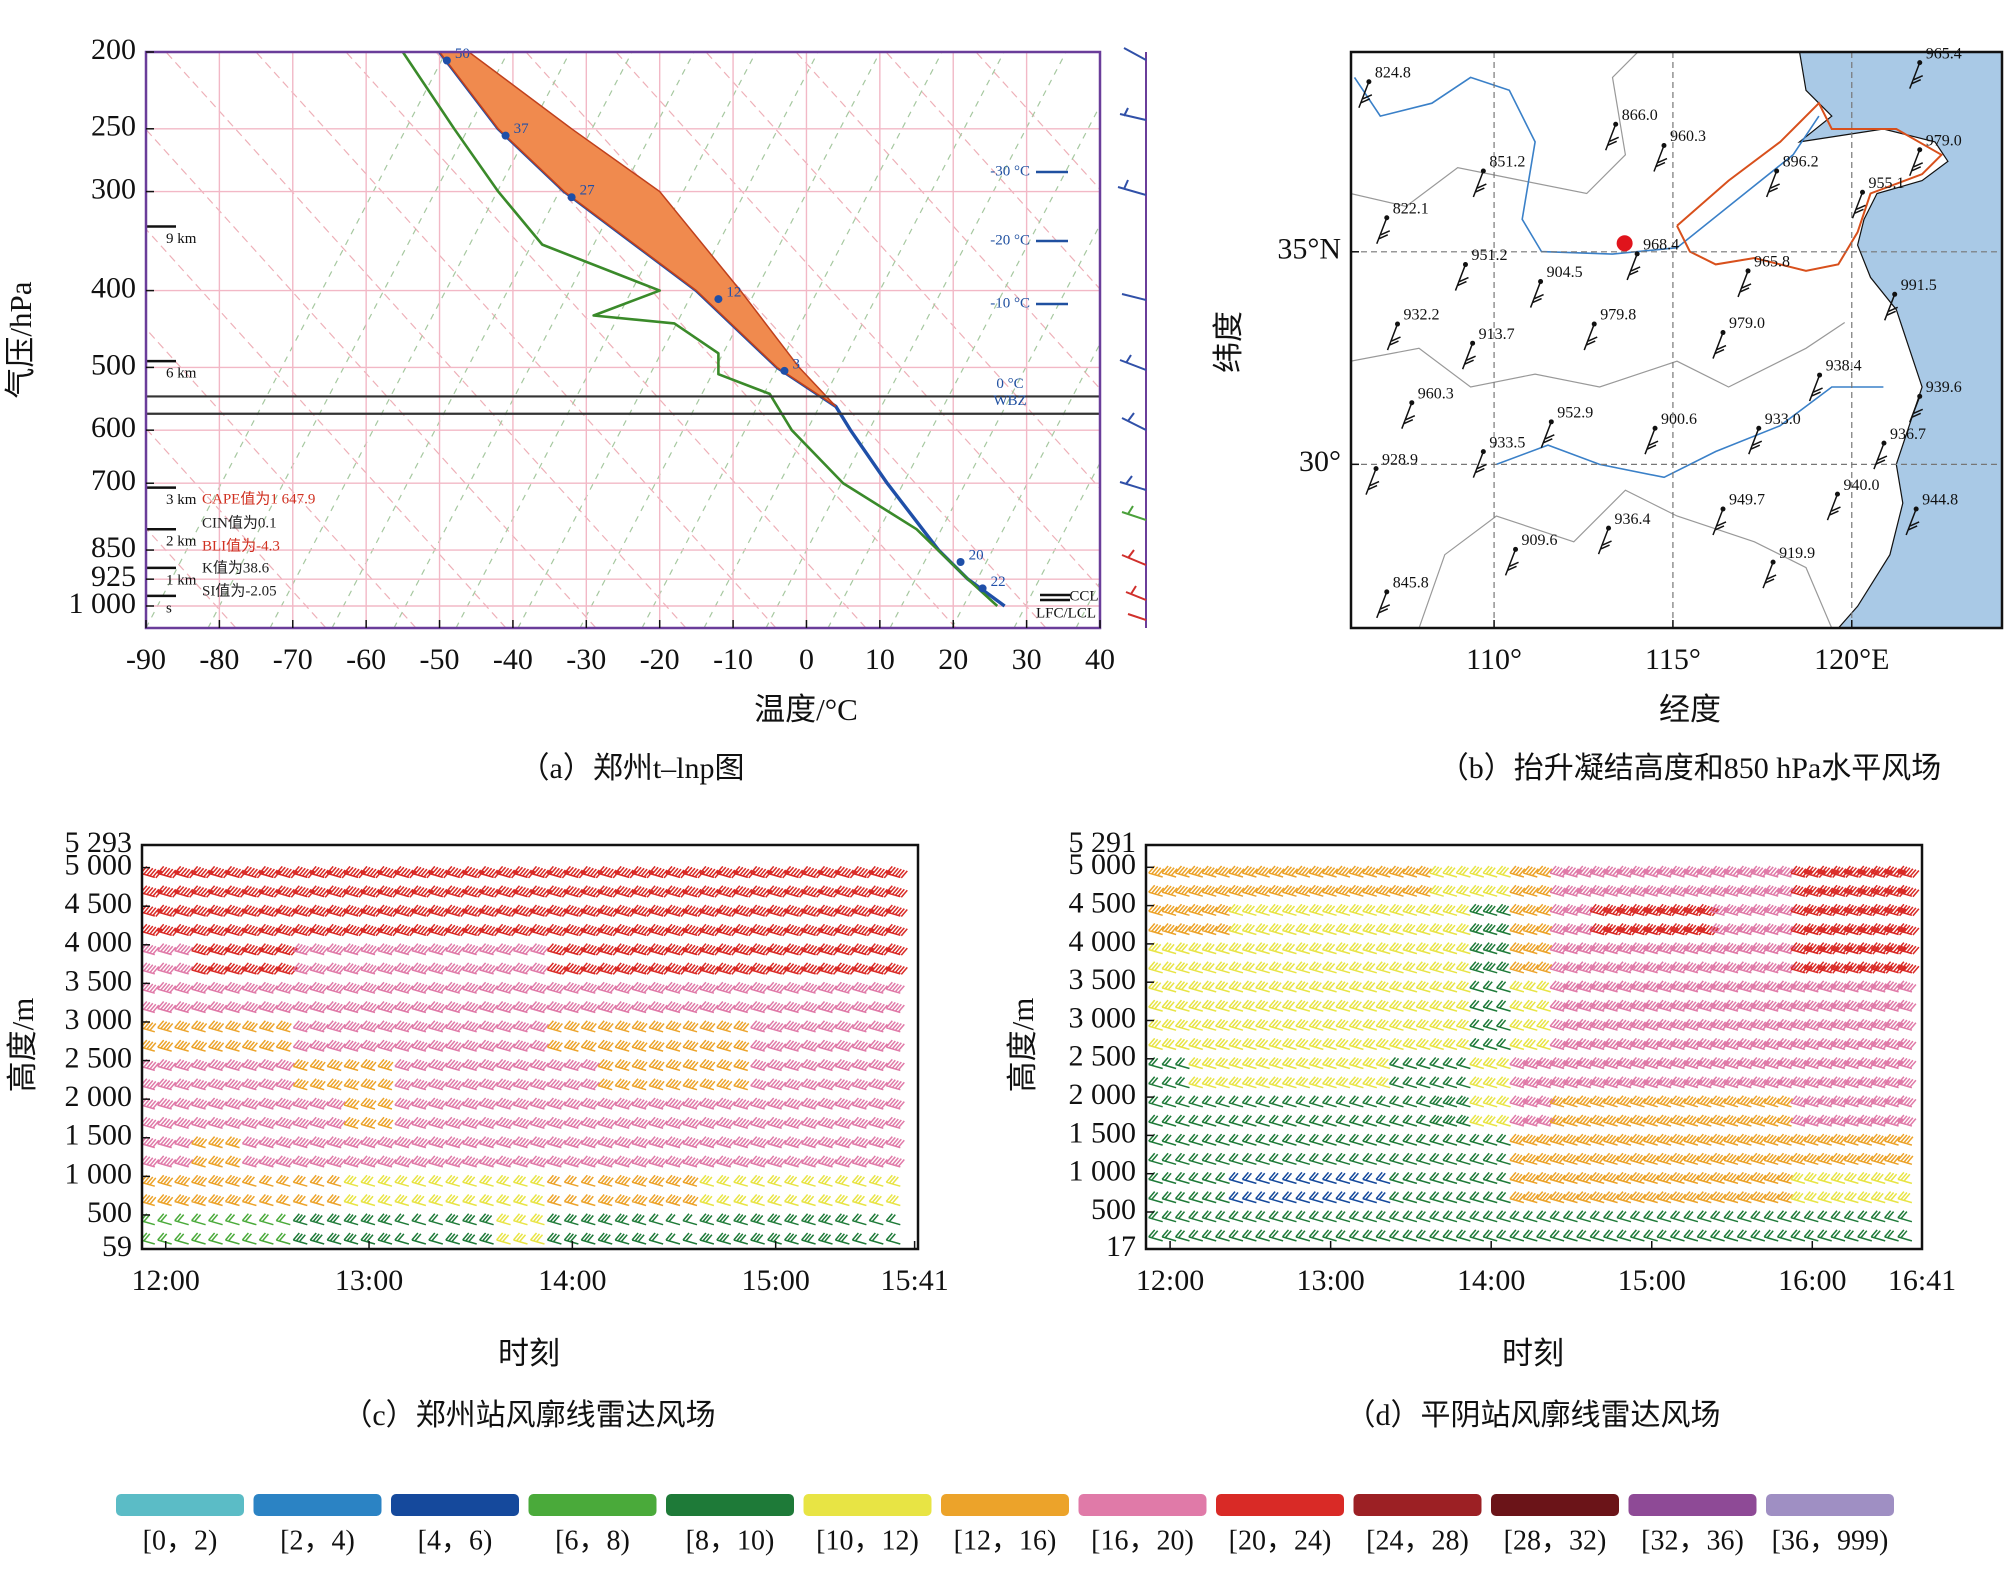 The width and height of the screenshot is (2012, 1576). What do you see at coordinates (113, 547) in the screenshot?
I see `y-tick-label: 850` at bounding box center [113, 547].